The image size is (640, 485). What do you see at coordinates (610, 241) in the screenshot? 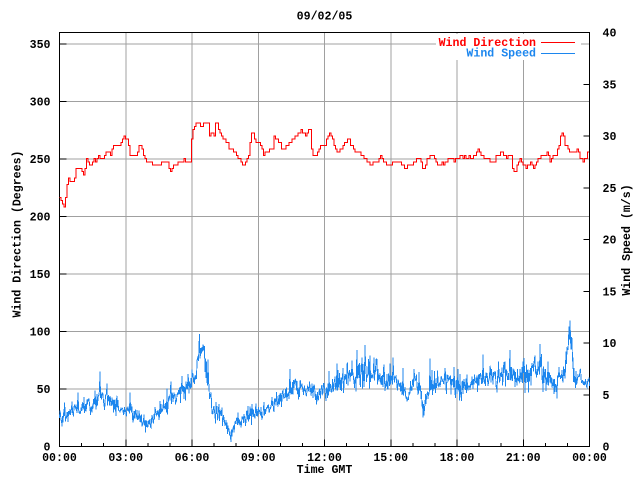
I see `svg-text: 20` at bounding box center [610, 241].